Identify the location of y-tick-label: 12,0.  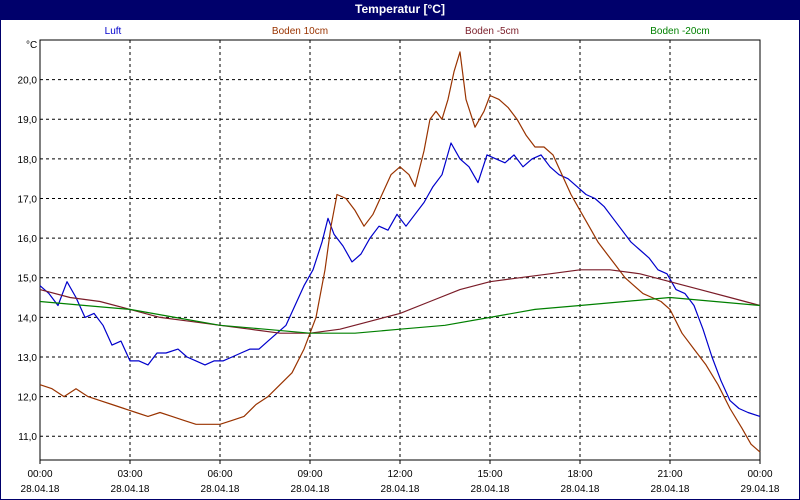
(28, 398).